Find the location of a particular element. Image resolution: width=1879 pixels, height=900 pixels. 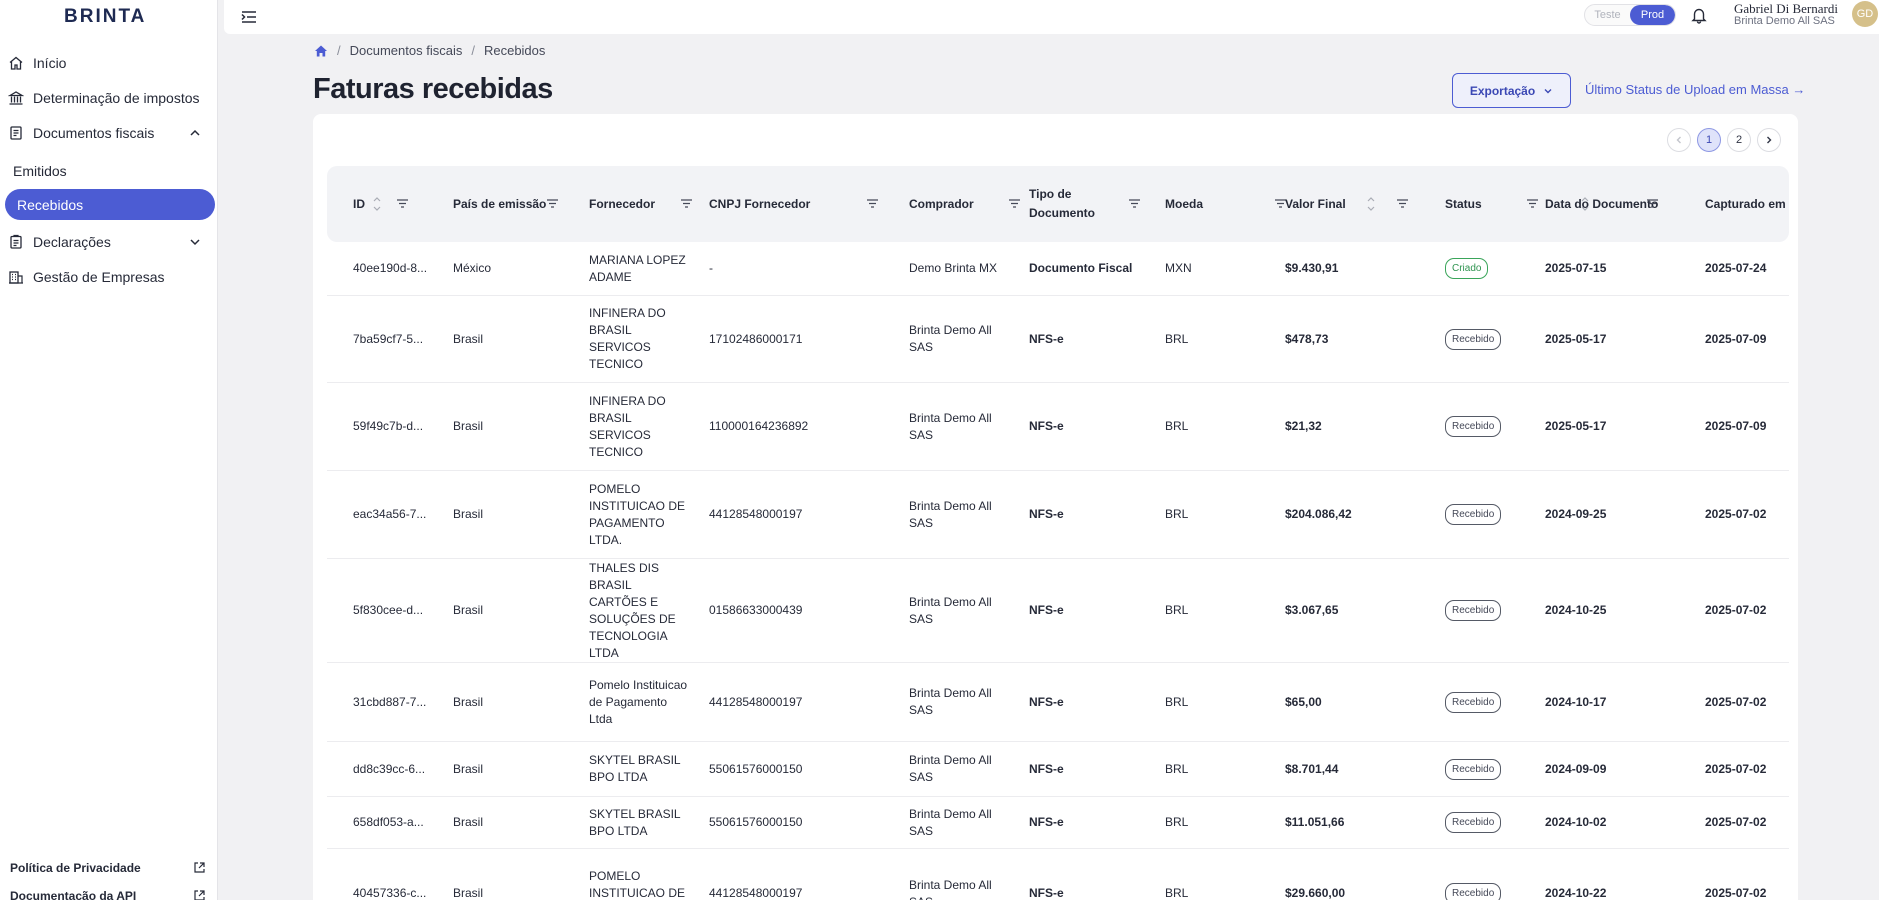

sidebar-item-determinacao-impostos: Determinação de impostos is located at coordinates (109, 98).